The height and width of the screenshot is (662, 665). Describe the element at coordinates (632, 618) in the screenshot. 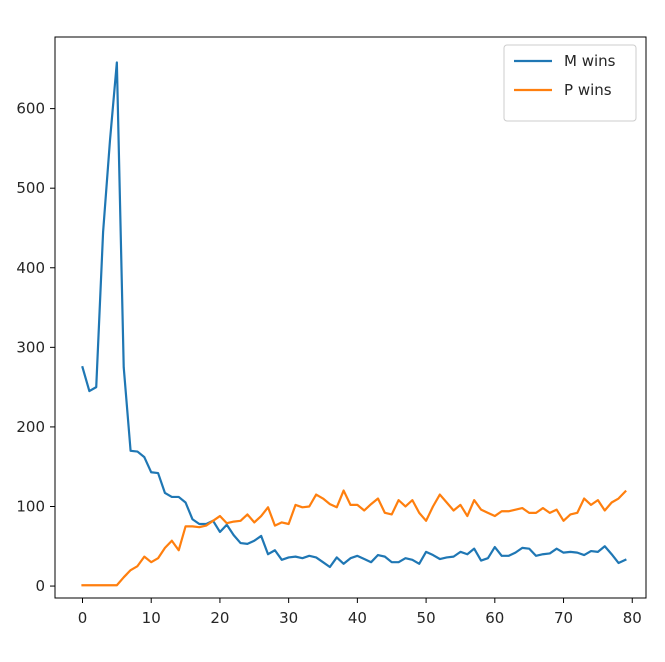

I see `x-tick-label: 80` at that location.